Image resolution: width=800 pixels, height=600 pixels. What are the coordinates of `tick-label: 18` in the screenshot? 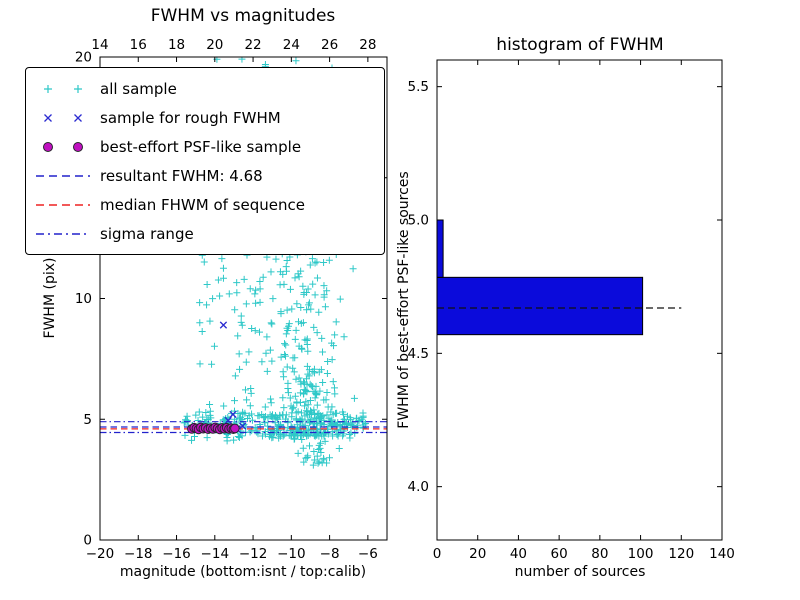 It's located at (176, 45).